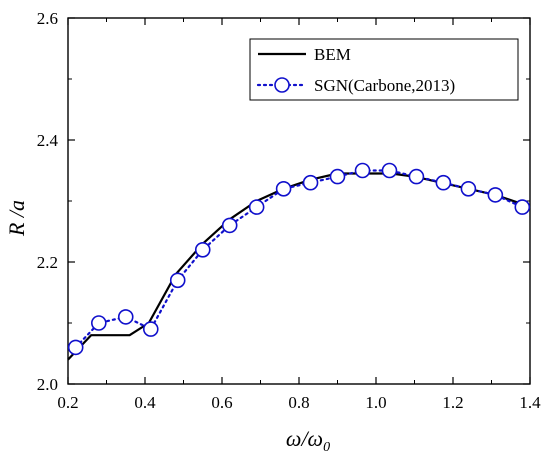  Describe the element at coordinates (47, 18) in the screenshot. I see `y-tick-label: 2.6` at that location.